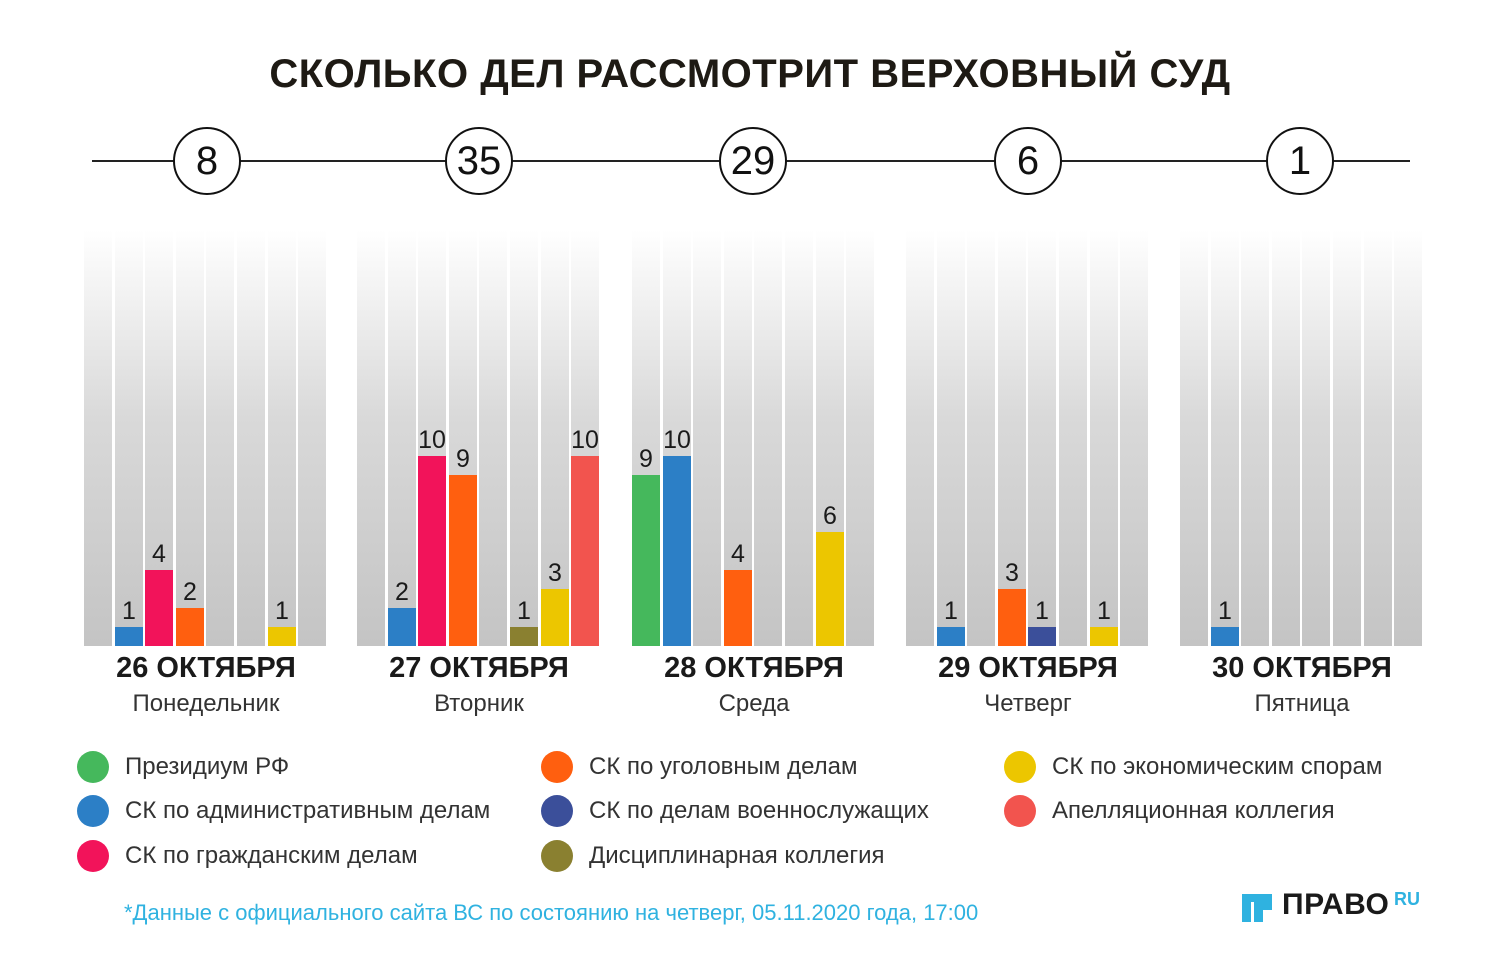  What do you see at coordinates (1302, 668) in the screenshot?
I see `day-date-label: 30 ОКТЯБРЯ` at bounding box center [1302, 668].